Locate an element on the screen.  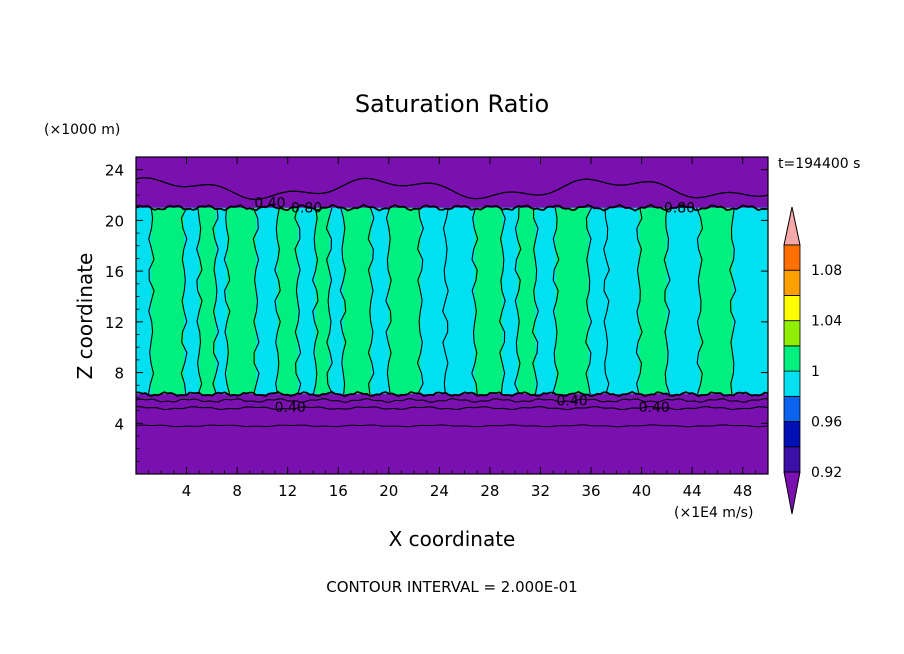
y-tick-label: 12 is located at coordinates (114, 323).